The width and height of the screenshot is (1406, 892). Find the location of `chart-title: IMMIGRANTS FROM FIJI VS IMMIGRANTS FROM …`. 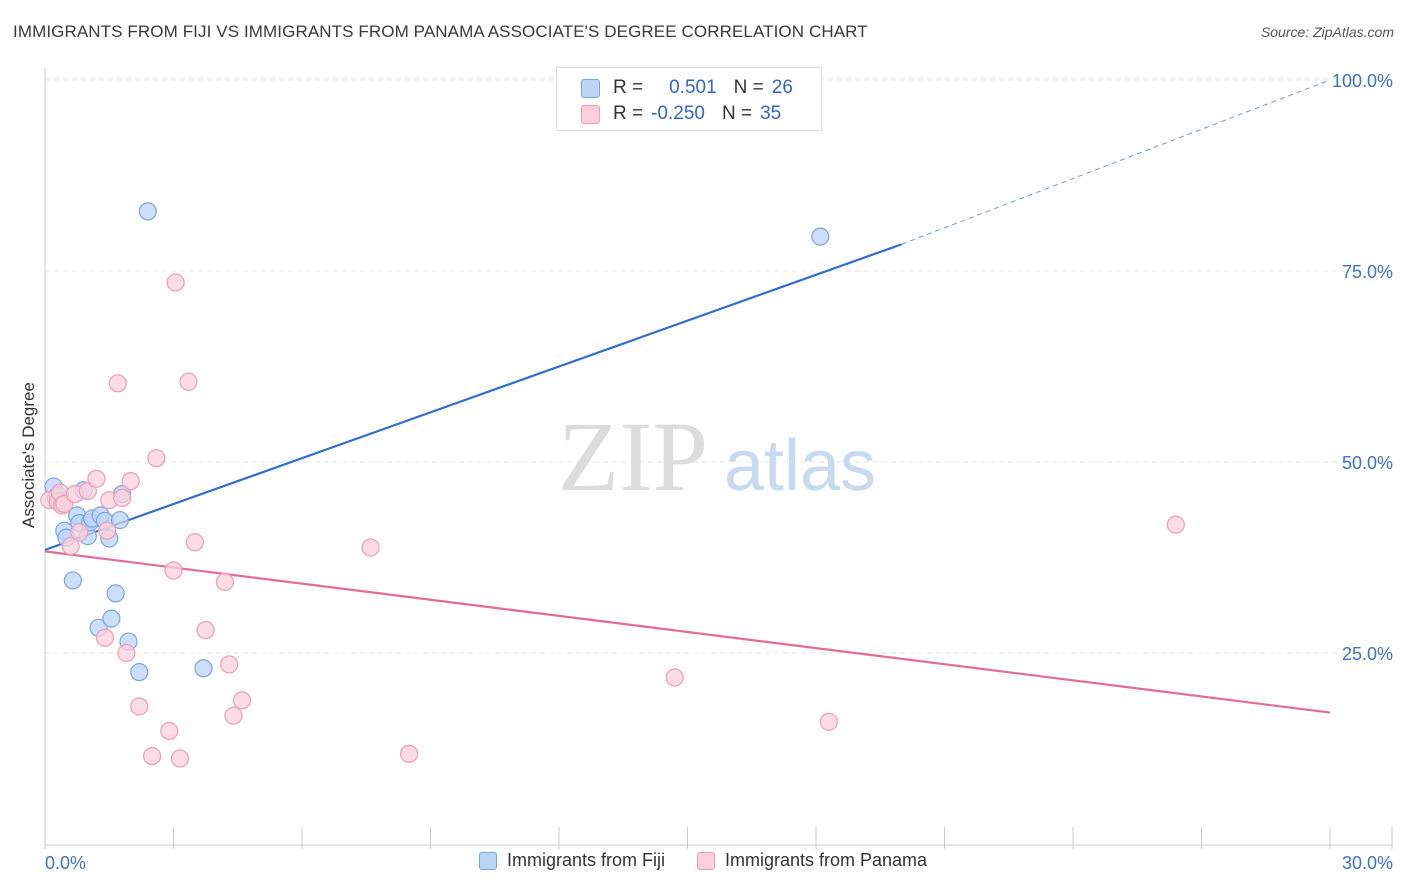

chart-title: IMMIGRANTS FROM FIJI VS IMMIGRANTS FROM … is located at coordinates (440, 31).